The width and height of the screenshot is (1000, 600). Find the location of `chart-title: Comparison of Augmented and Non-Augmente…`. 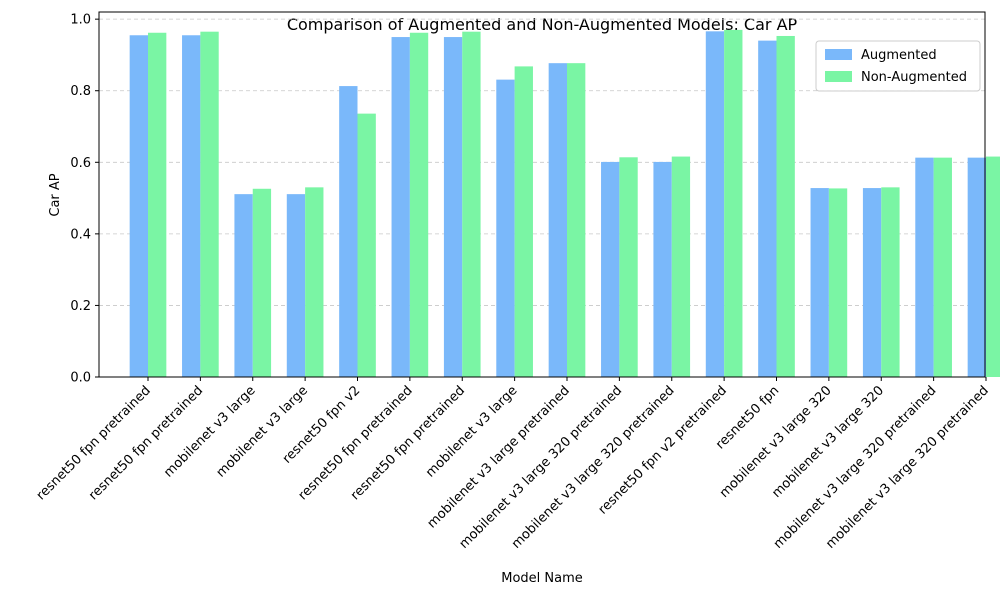

chart-title: Comparison of Augmented and Non-Augmente… is located at coordinates (542, 24).